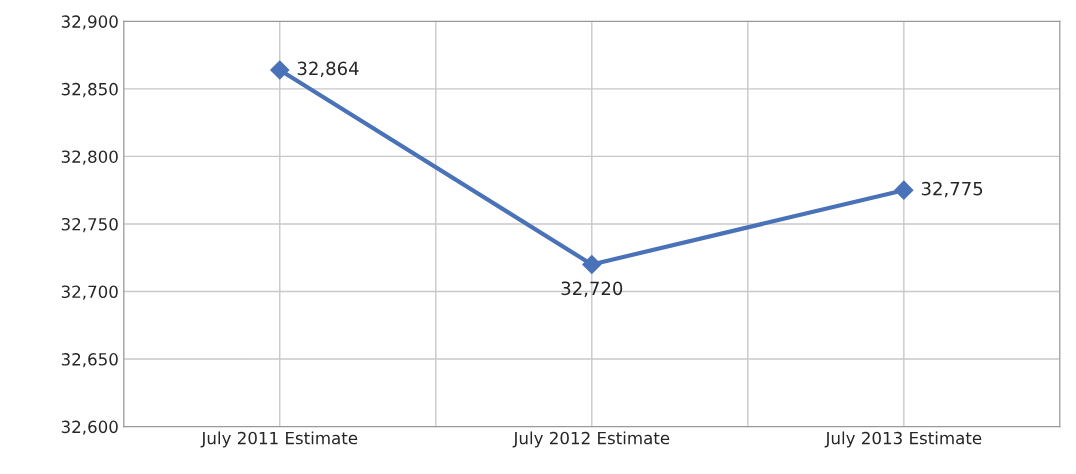 The image size is (1076, 474). I want to click on y-tick-label: 32,700, so click(89, 292).